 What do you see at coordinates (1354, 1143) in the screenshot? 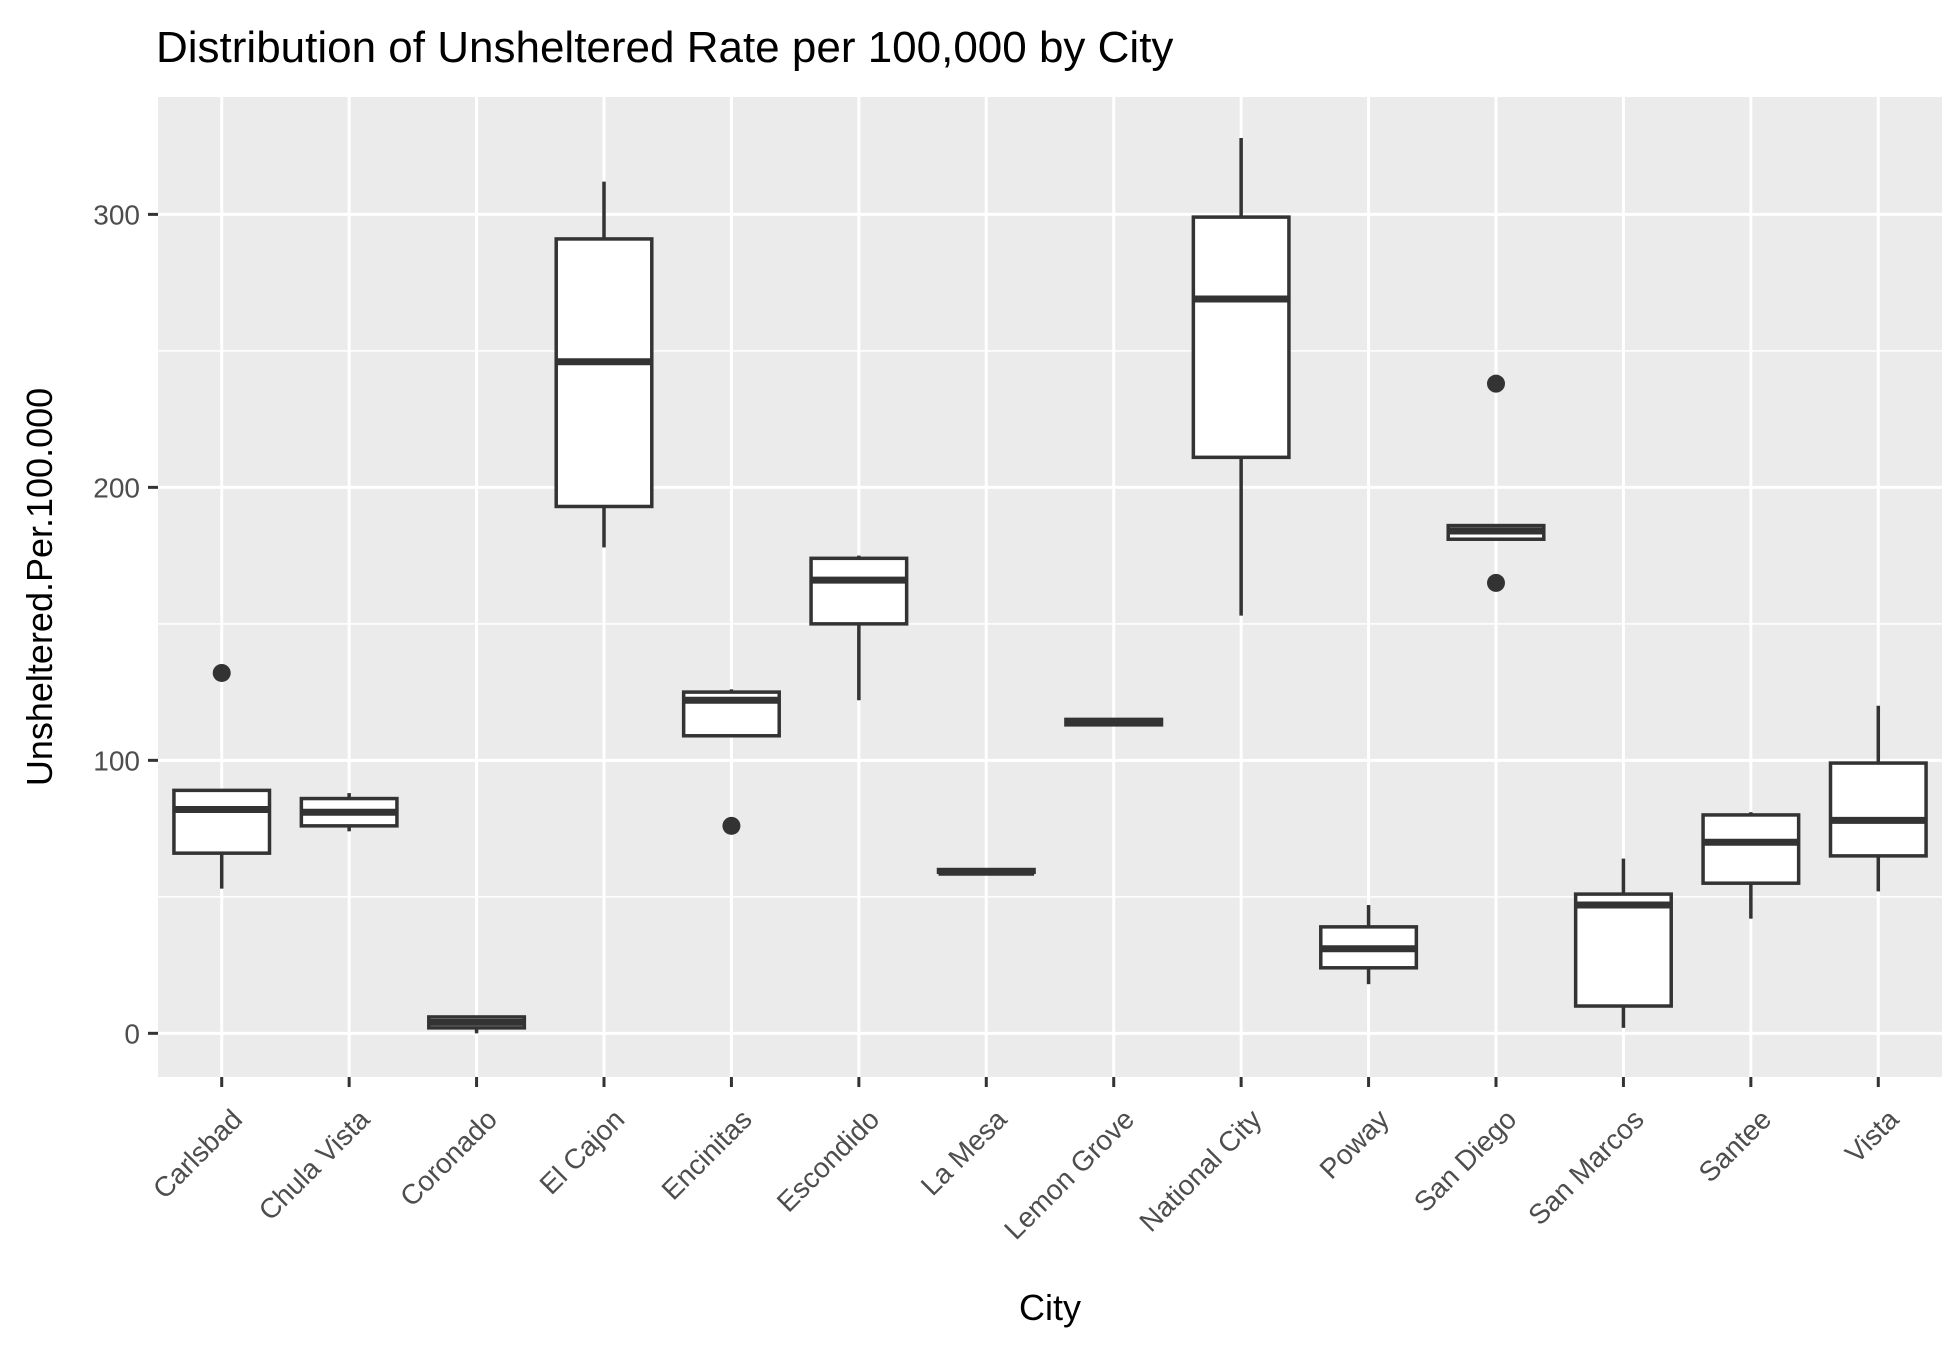
I see `x-tick-label: Poway` at bounding box center [1354, 1143].